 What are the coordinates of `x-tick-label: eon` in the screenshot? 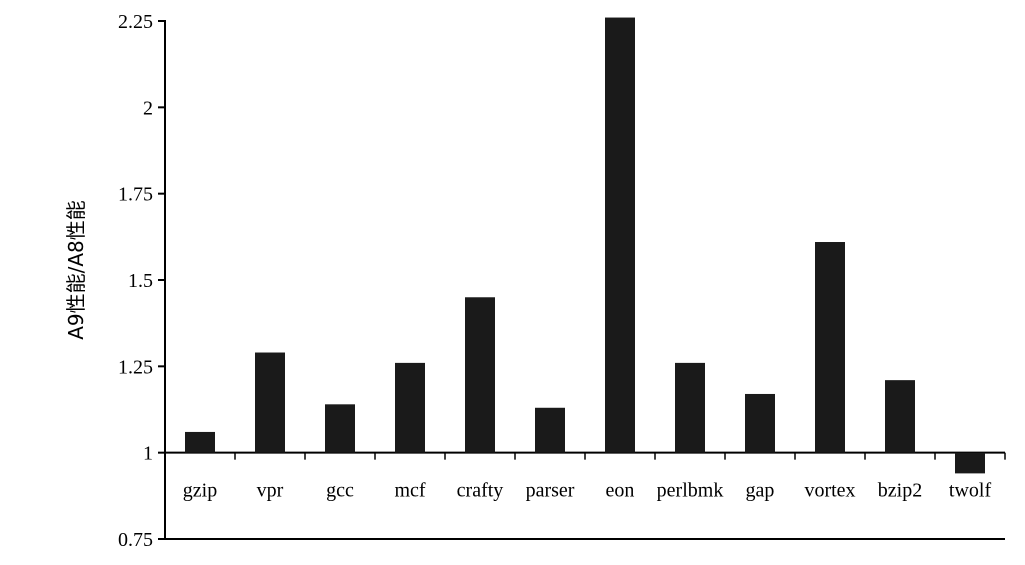 It's located at (620, 491).